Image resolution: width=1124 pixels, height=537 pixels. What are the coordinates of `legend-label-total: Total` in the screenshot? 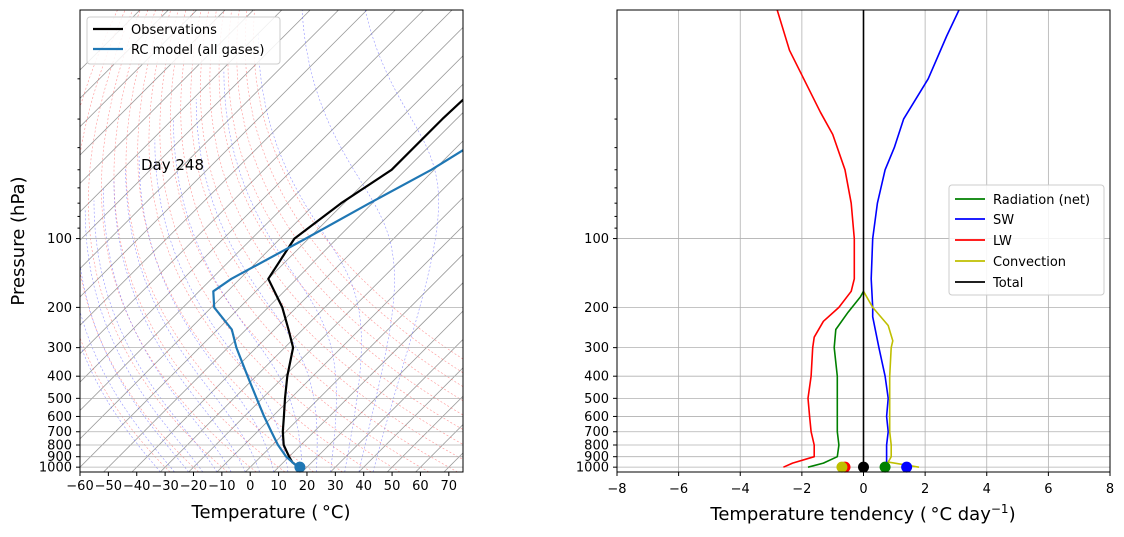 It's located at (1007, 283).